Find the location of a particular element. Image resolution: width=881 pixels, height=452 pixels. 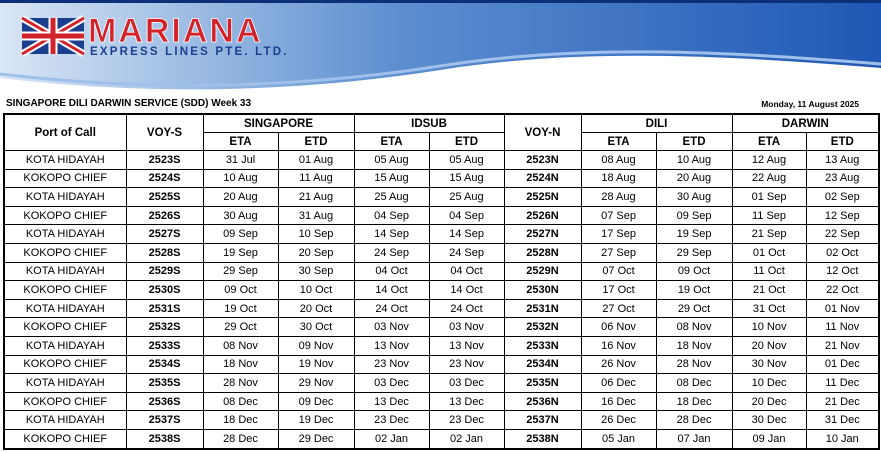

date-cell: 30 Nov is located at coordinates (769, 364).